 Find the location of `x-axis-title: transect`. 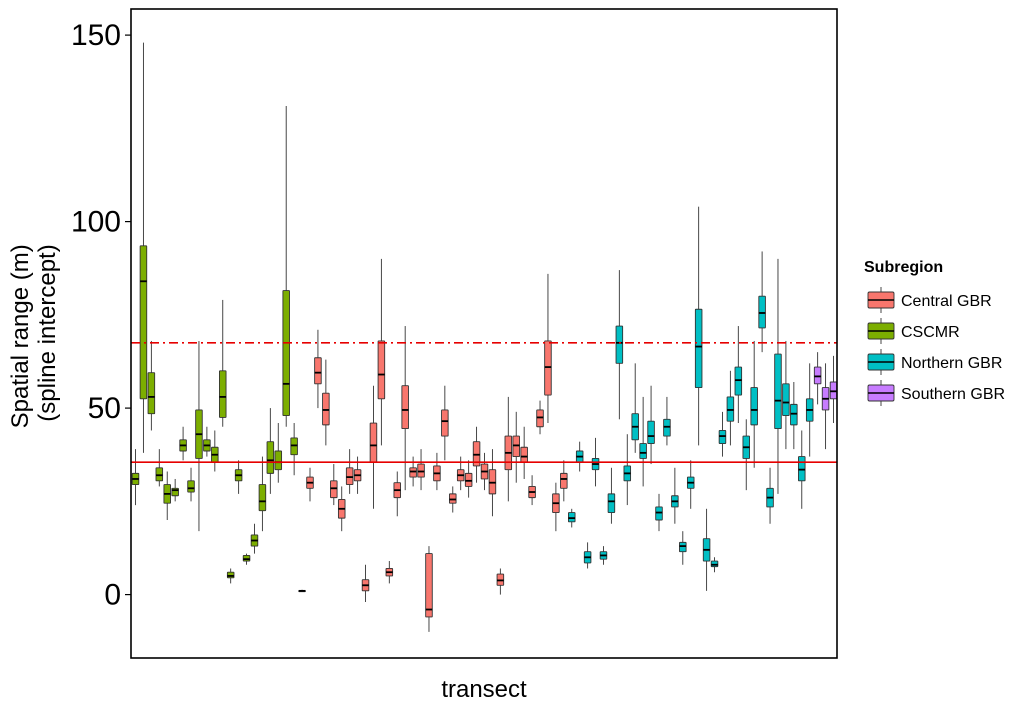

x-axis-title: transect is located at coordinates (484, 689).